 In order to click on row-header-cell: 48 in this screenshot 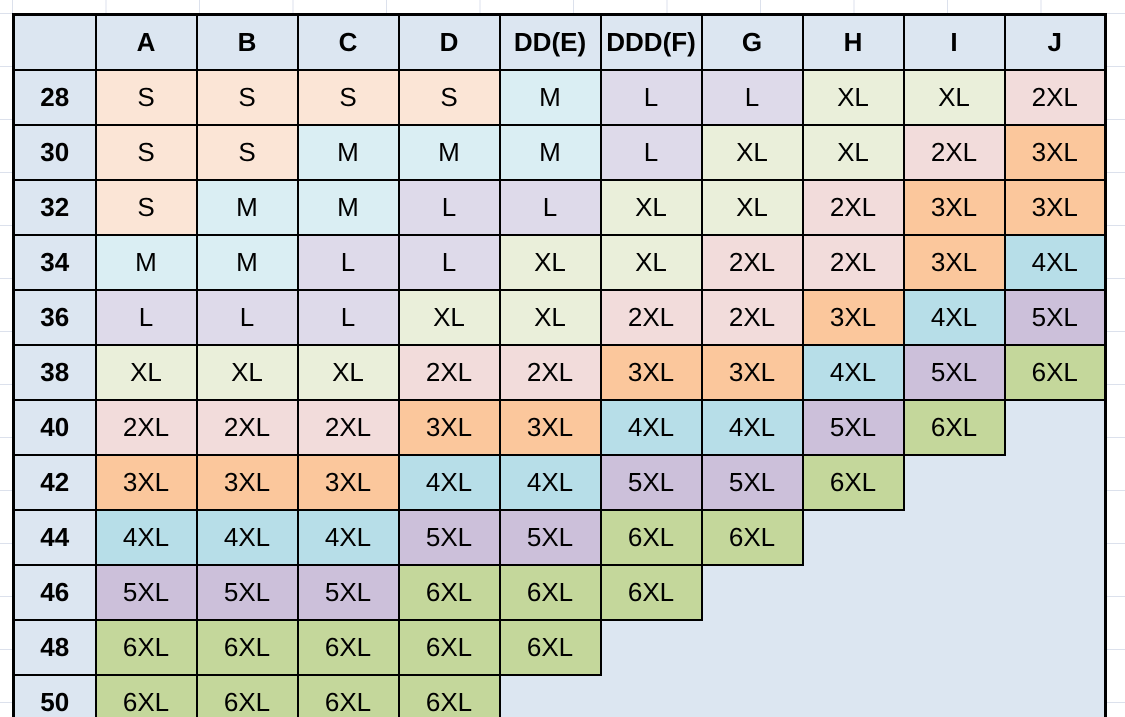, I will do `click(54, 647)`.